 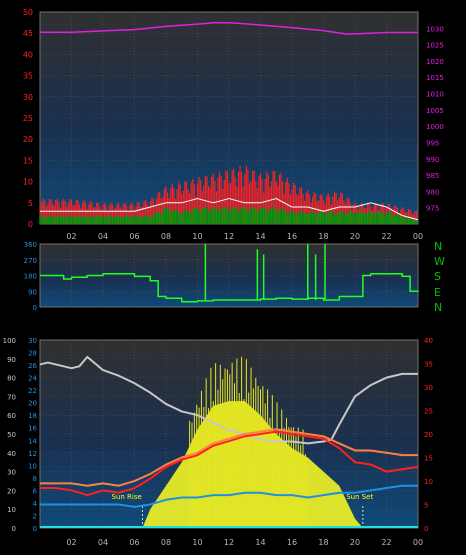 I want to click on wind-tick-label: 45, so click(x=28, y=33).